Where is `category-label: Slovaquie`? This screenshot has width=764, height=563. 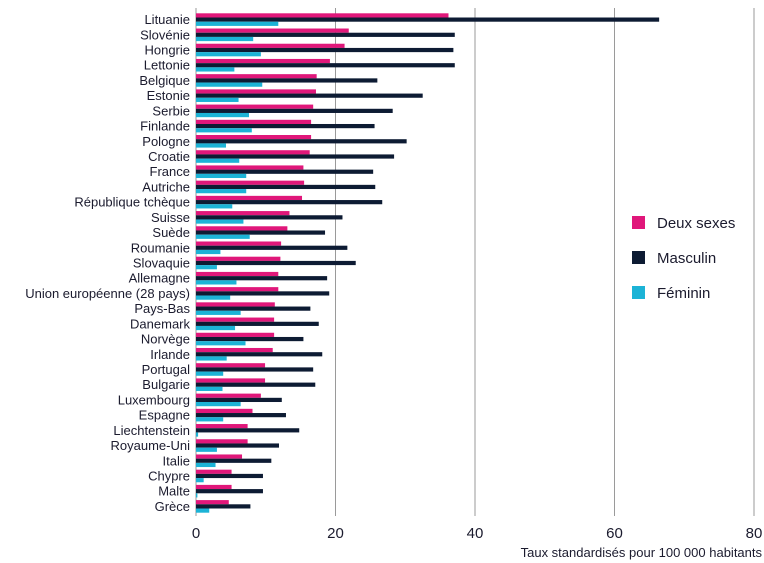 category-label: Slovaquie is located at coordinates (161, 263).